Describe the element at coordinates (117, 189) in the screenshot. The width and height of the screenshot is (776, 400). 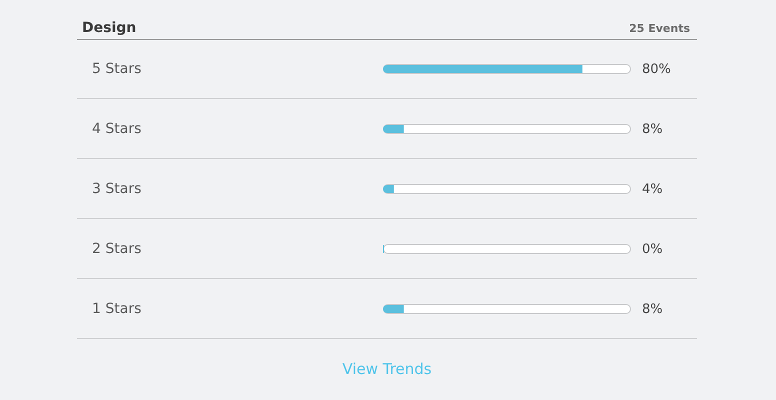
I see `y-tick-label: 3 Stars` at that location.